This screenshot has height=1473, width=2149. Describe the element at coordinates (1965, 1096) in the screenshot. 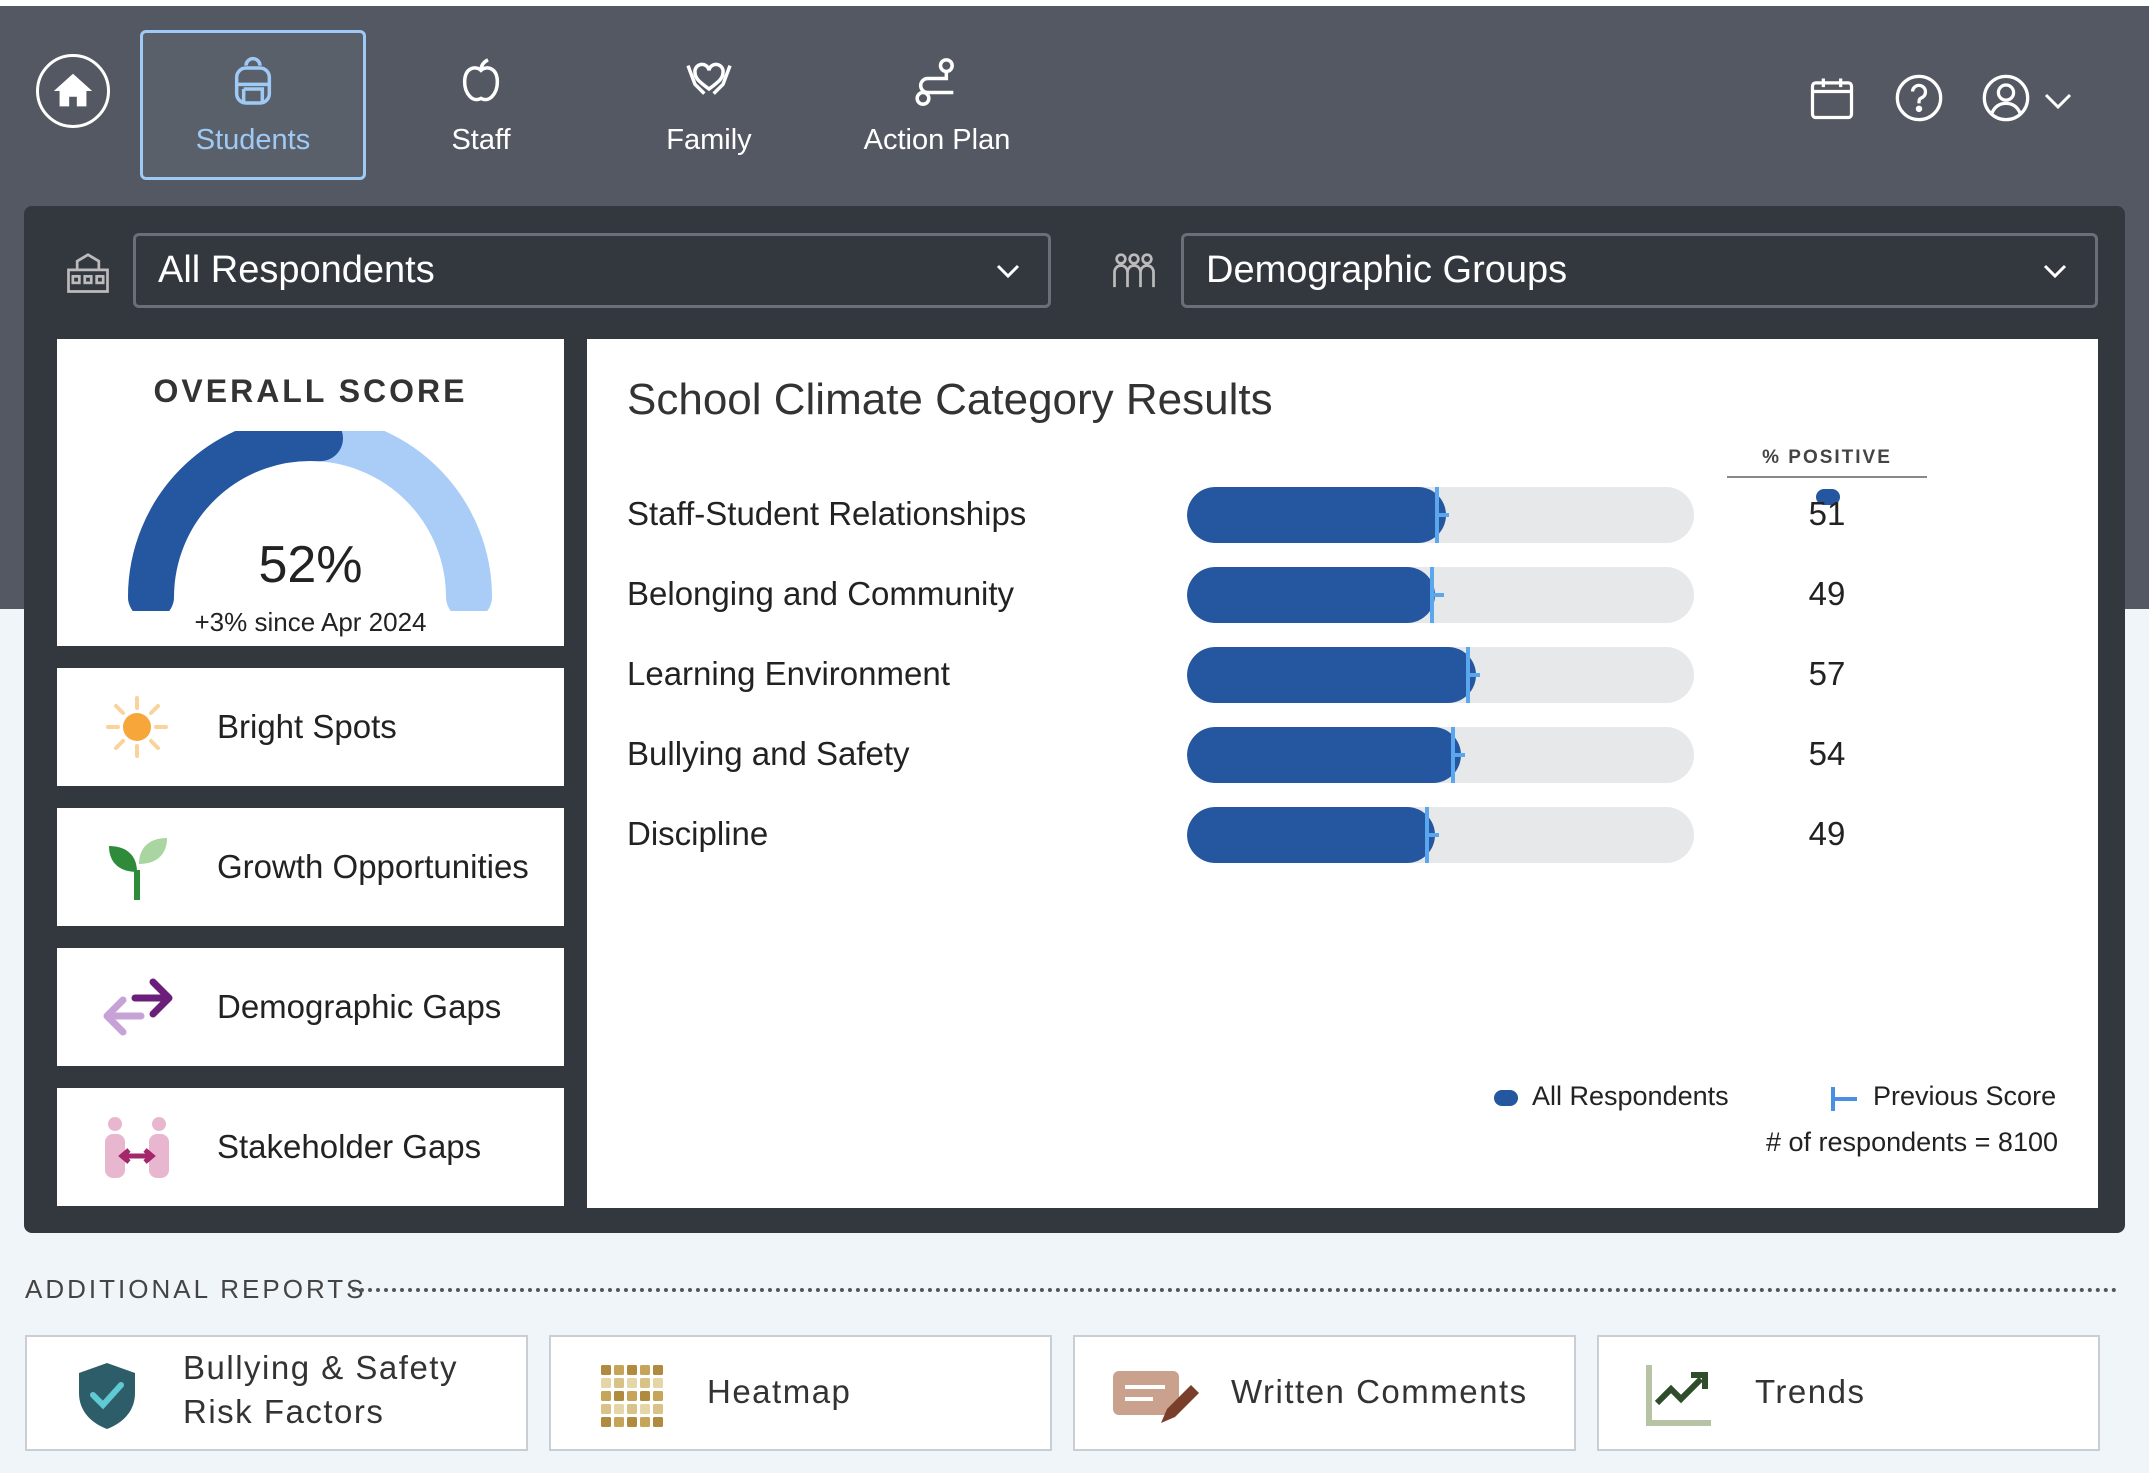

I see `legend-previous-label: Previous Score` at that location.